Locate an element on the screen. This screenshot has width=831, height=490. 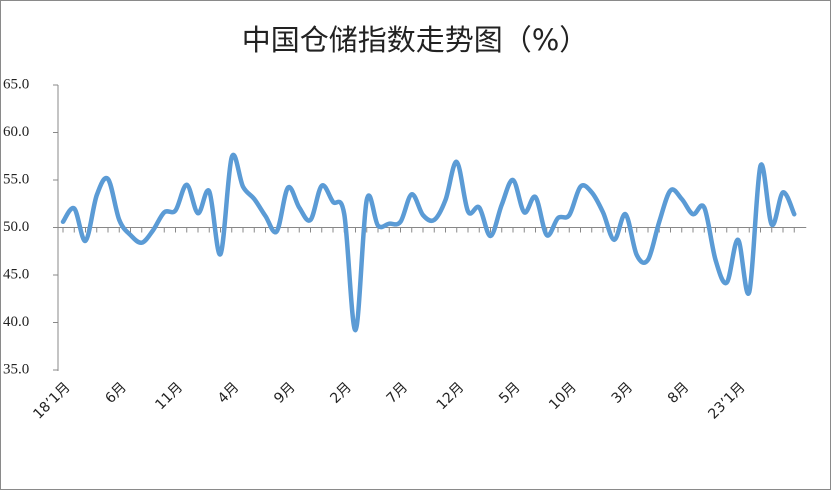
y-tick-label: 45.0 is located at coordinates (16, 274).